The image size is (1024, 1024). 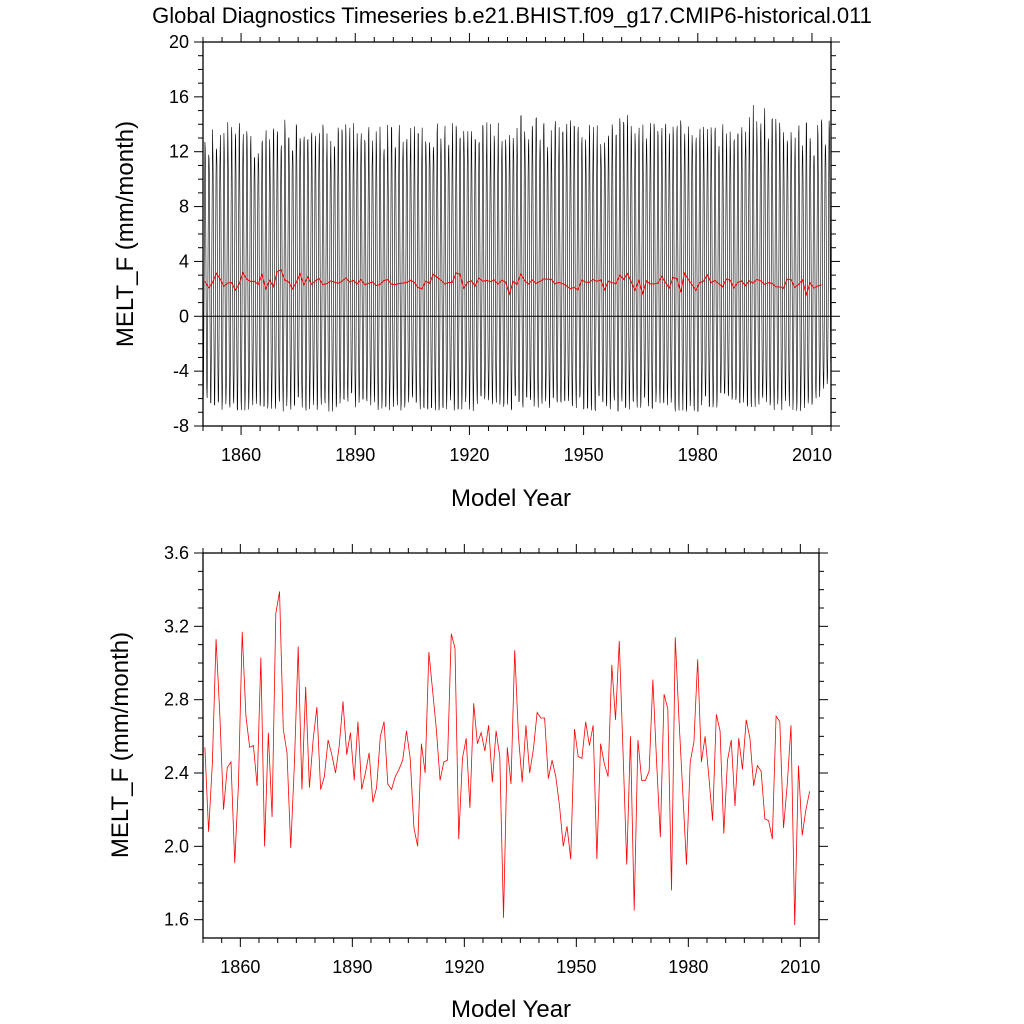 I want to click on bottom-x-tick-label: 1860, so click(x=240, y=967).